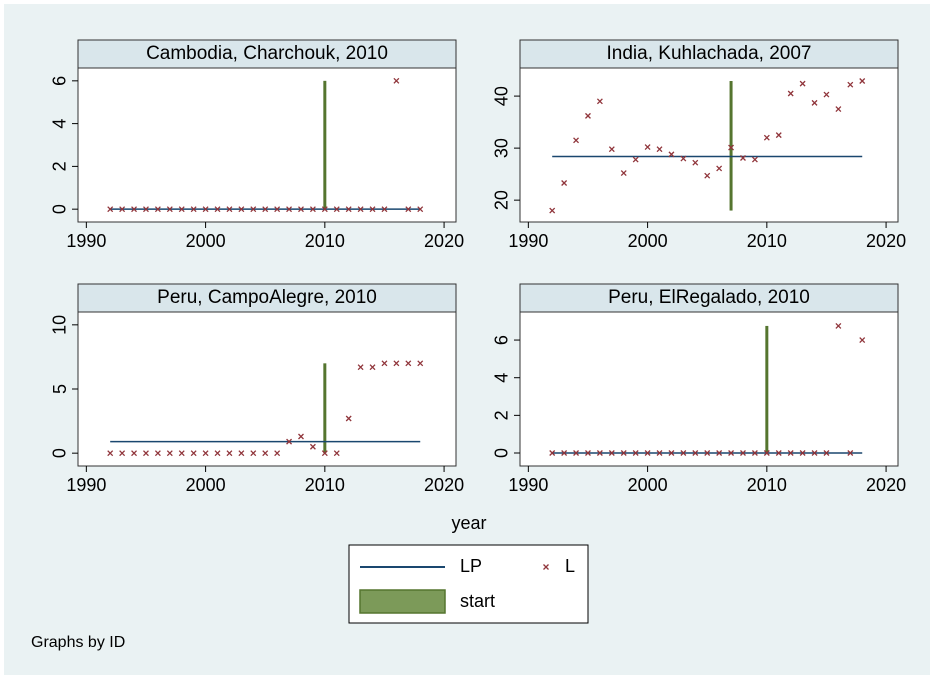 This screenshot has height=679, width=934. I want to click on y-tick-label: 5, so click(60, 389).